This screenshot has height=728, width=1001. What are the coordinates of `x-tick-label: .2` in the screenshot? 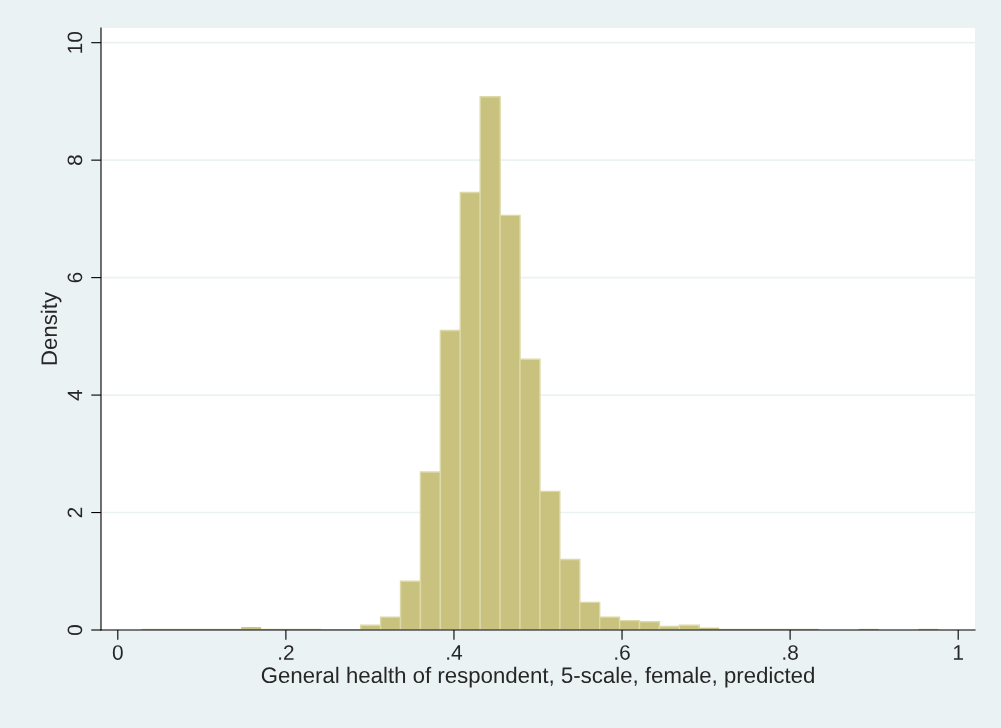 It's located at (286, 652).